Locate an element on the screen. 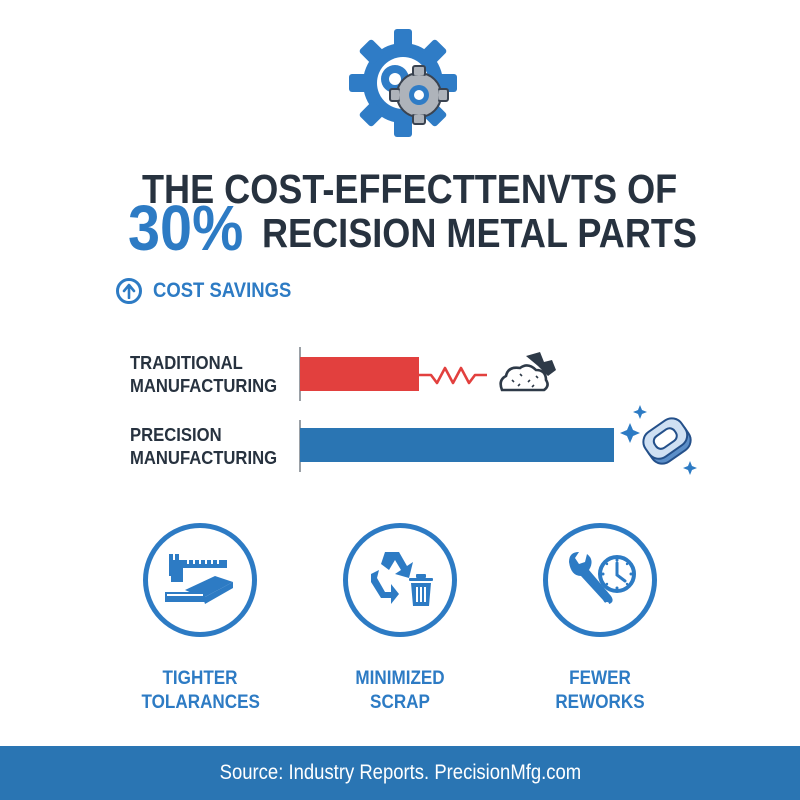 The height and width of the screenshot is (800, 800). scrap-pile-icon is located at coordinates (529, 375).